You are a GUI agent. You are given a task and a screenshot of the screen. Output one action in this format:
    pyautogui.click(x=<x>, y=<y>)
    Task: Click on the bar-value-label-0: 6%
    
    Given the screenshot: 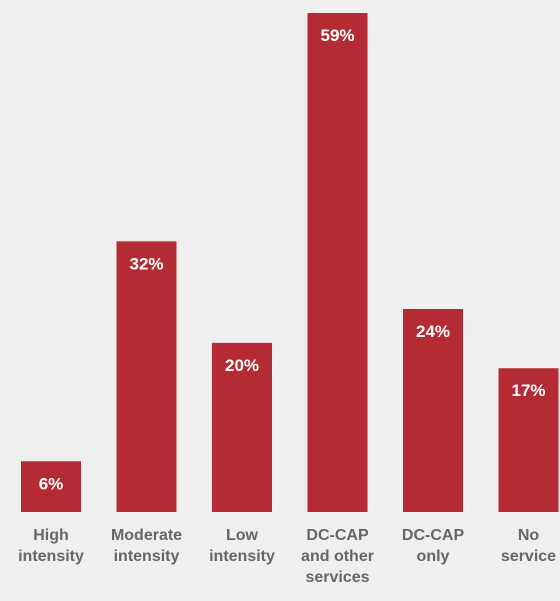 What is the action you would take?
    pyautogui.click(x=51, y=483)
    